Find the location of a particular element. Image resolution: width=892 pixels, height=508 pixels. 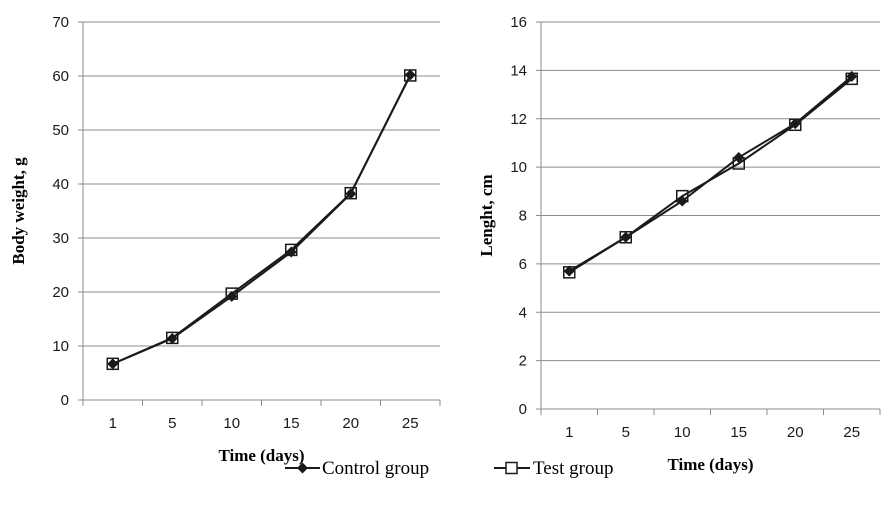

weight-x-axis-title: Time (days) is located at coordinates (261, 455).